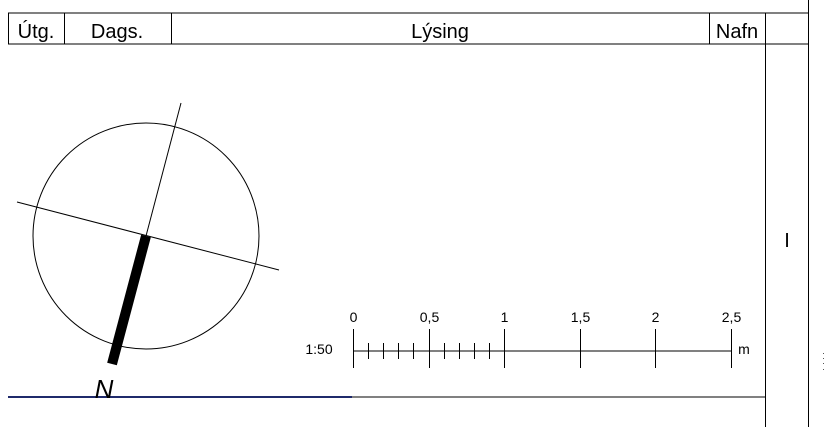  Describe the element at coordinates (129, 300) in the screenshot. I see `north-needle` at that location.